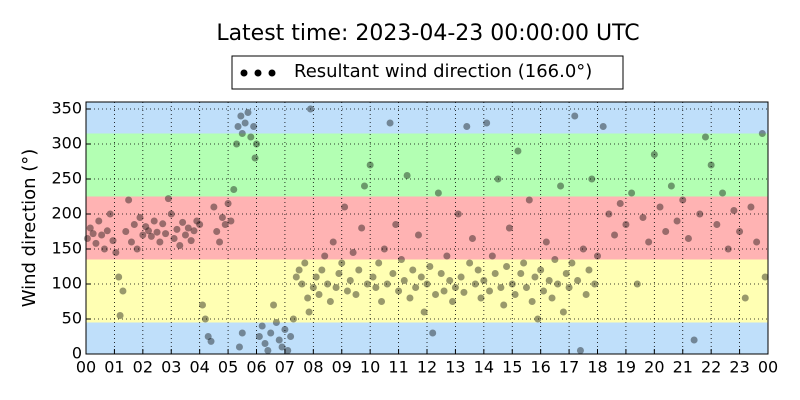 The image size is (800, 400). I want to click on y-tick-label: 300, so click(66, 143).